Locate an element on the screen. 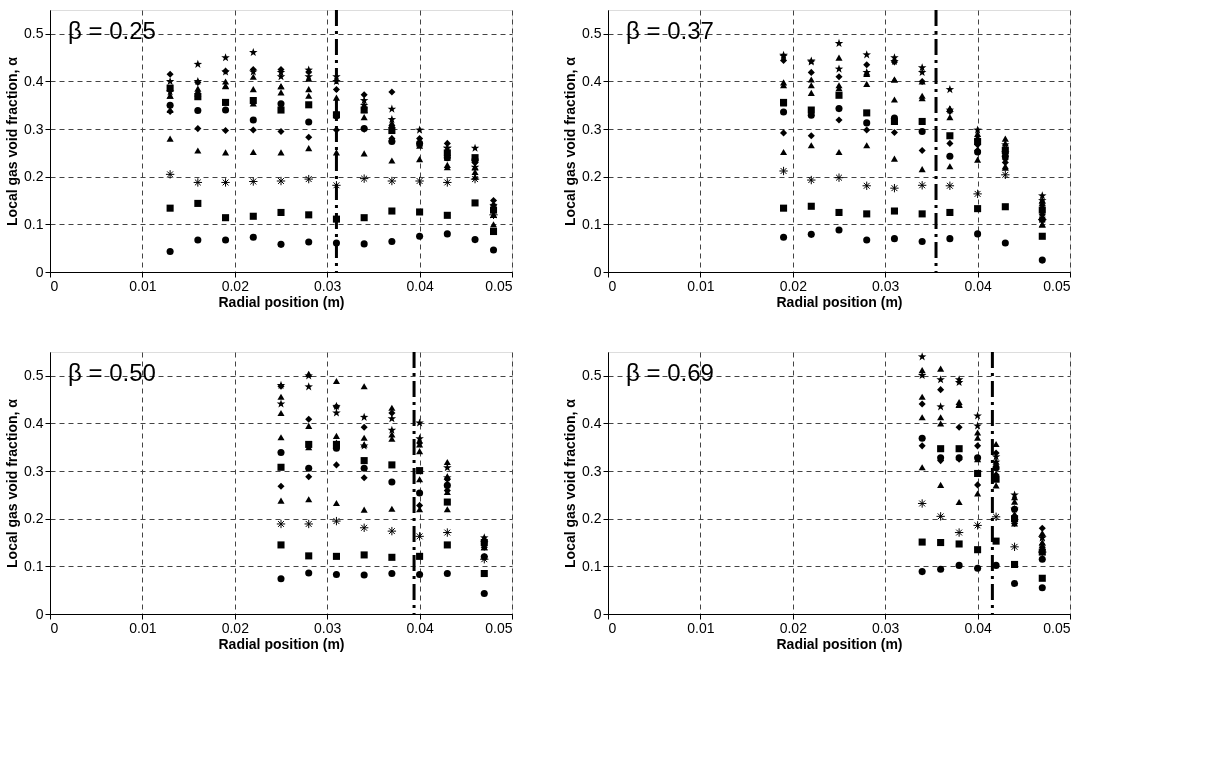 The image size is (1212, 764). annotation: β = 0.25 is located at coordinates (112, 30).